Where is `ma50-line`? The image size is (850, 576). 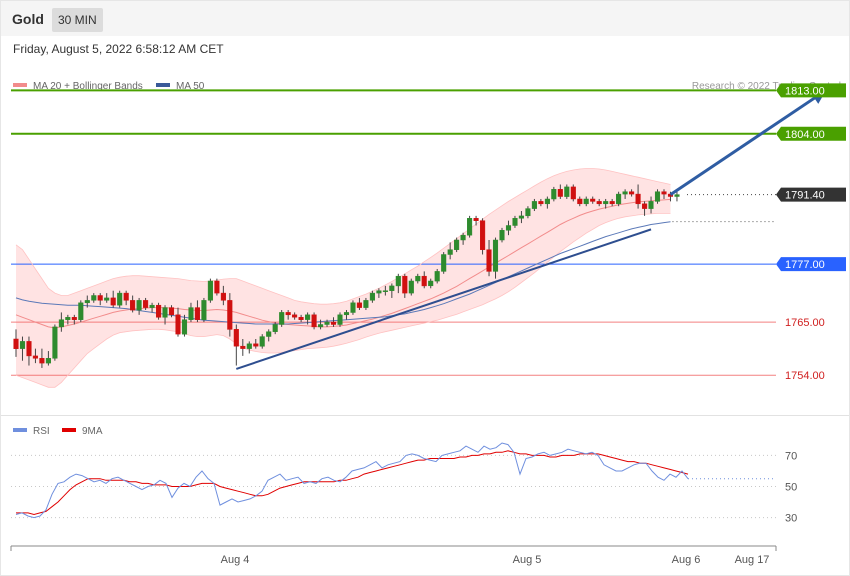 ma50-line is located at coordinates (343, 273).